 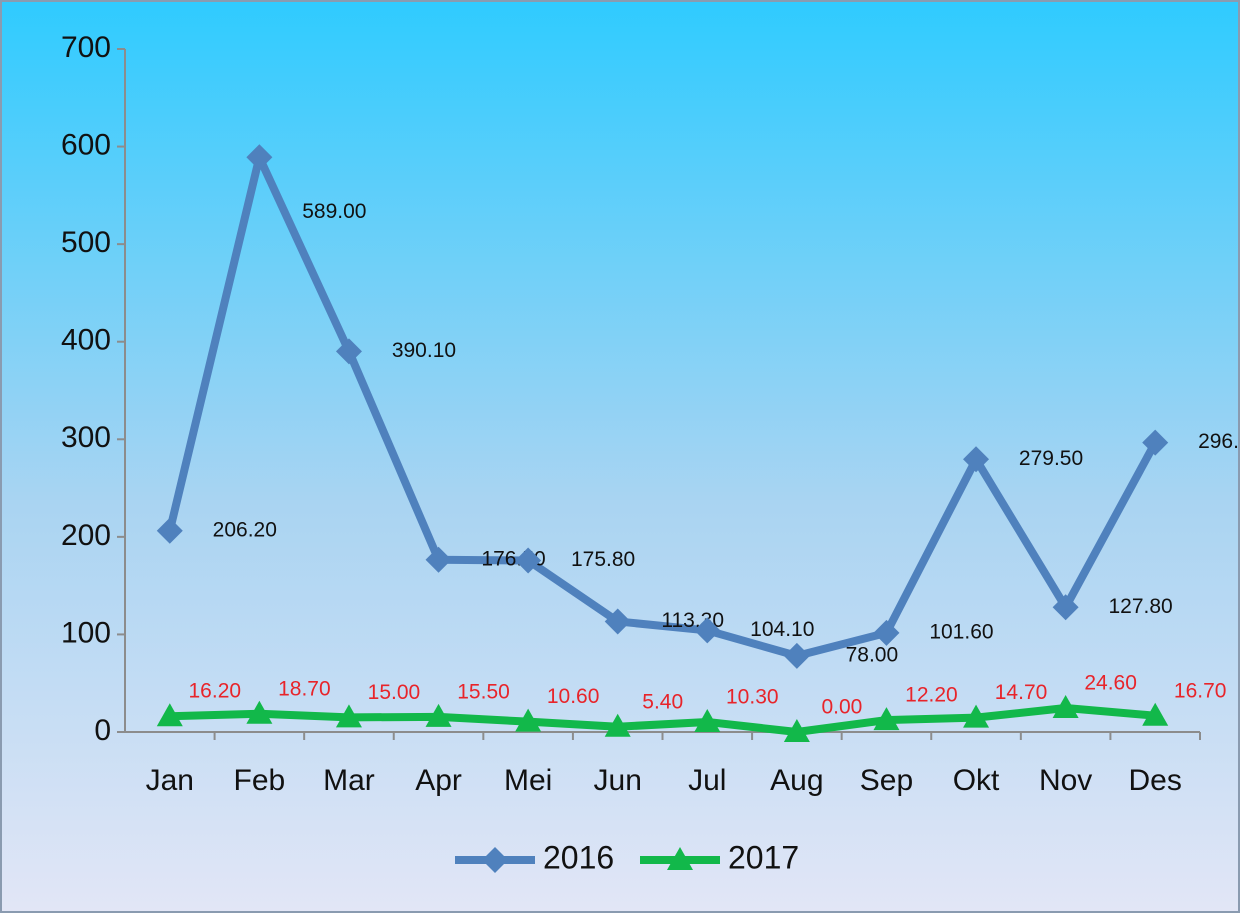 What do you see at coordinates (872, 654) in the screenshot?
I see `data-label: 78.00` at bounding box center [872, 654].